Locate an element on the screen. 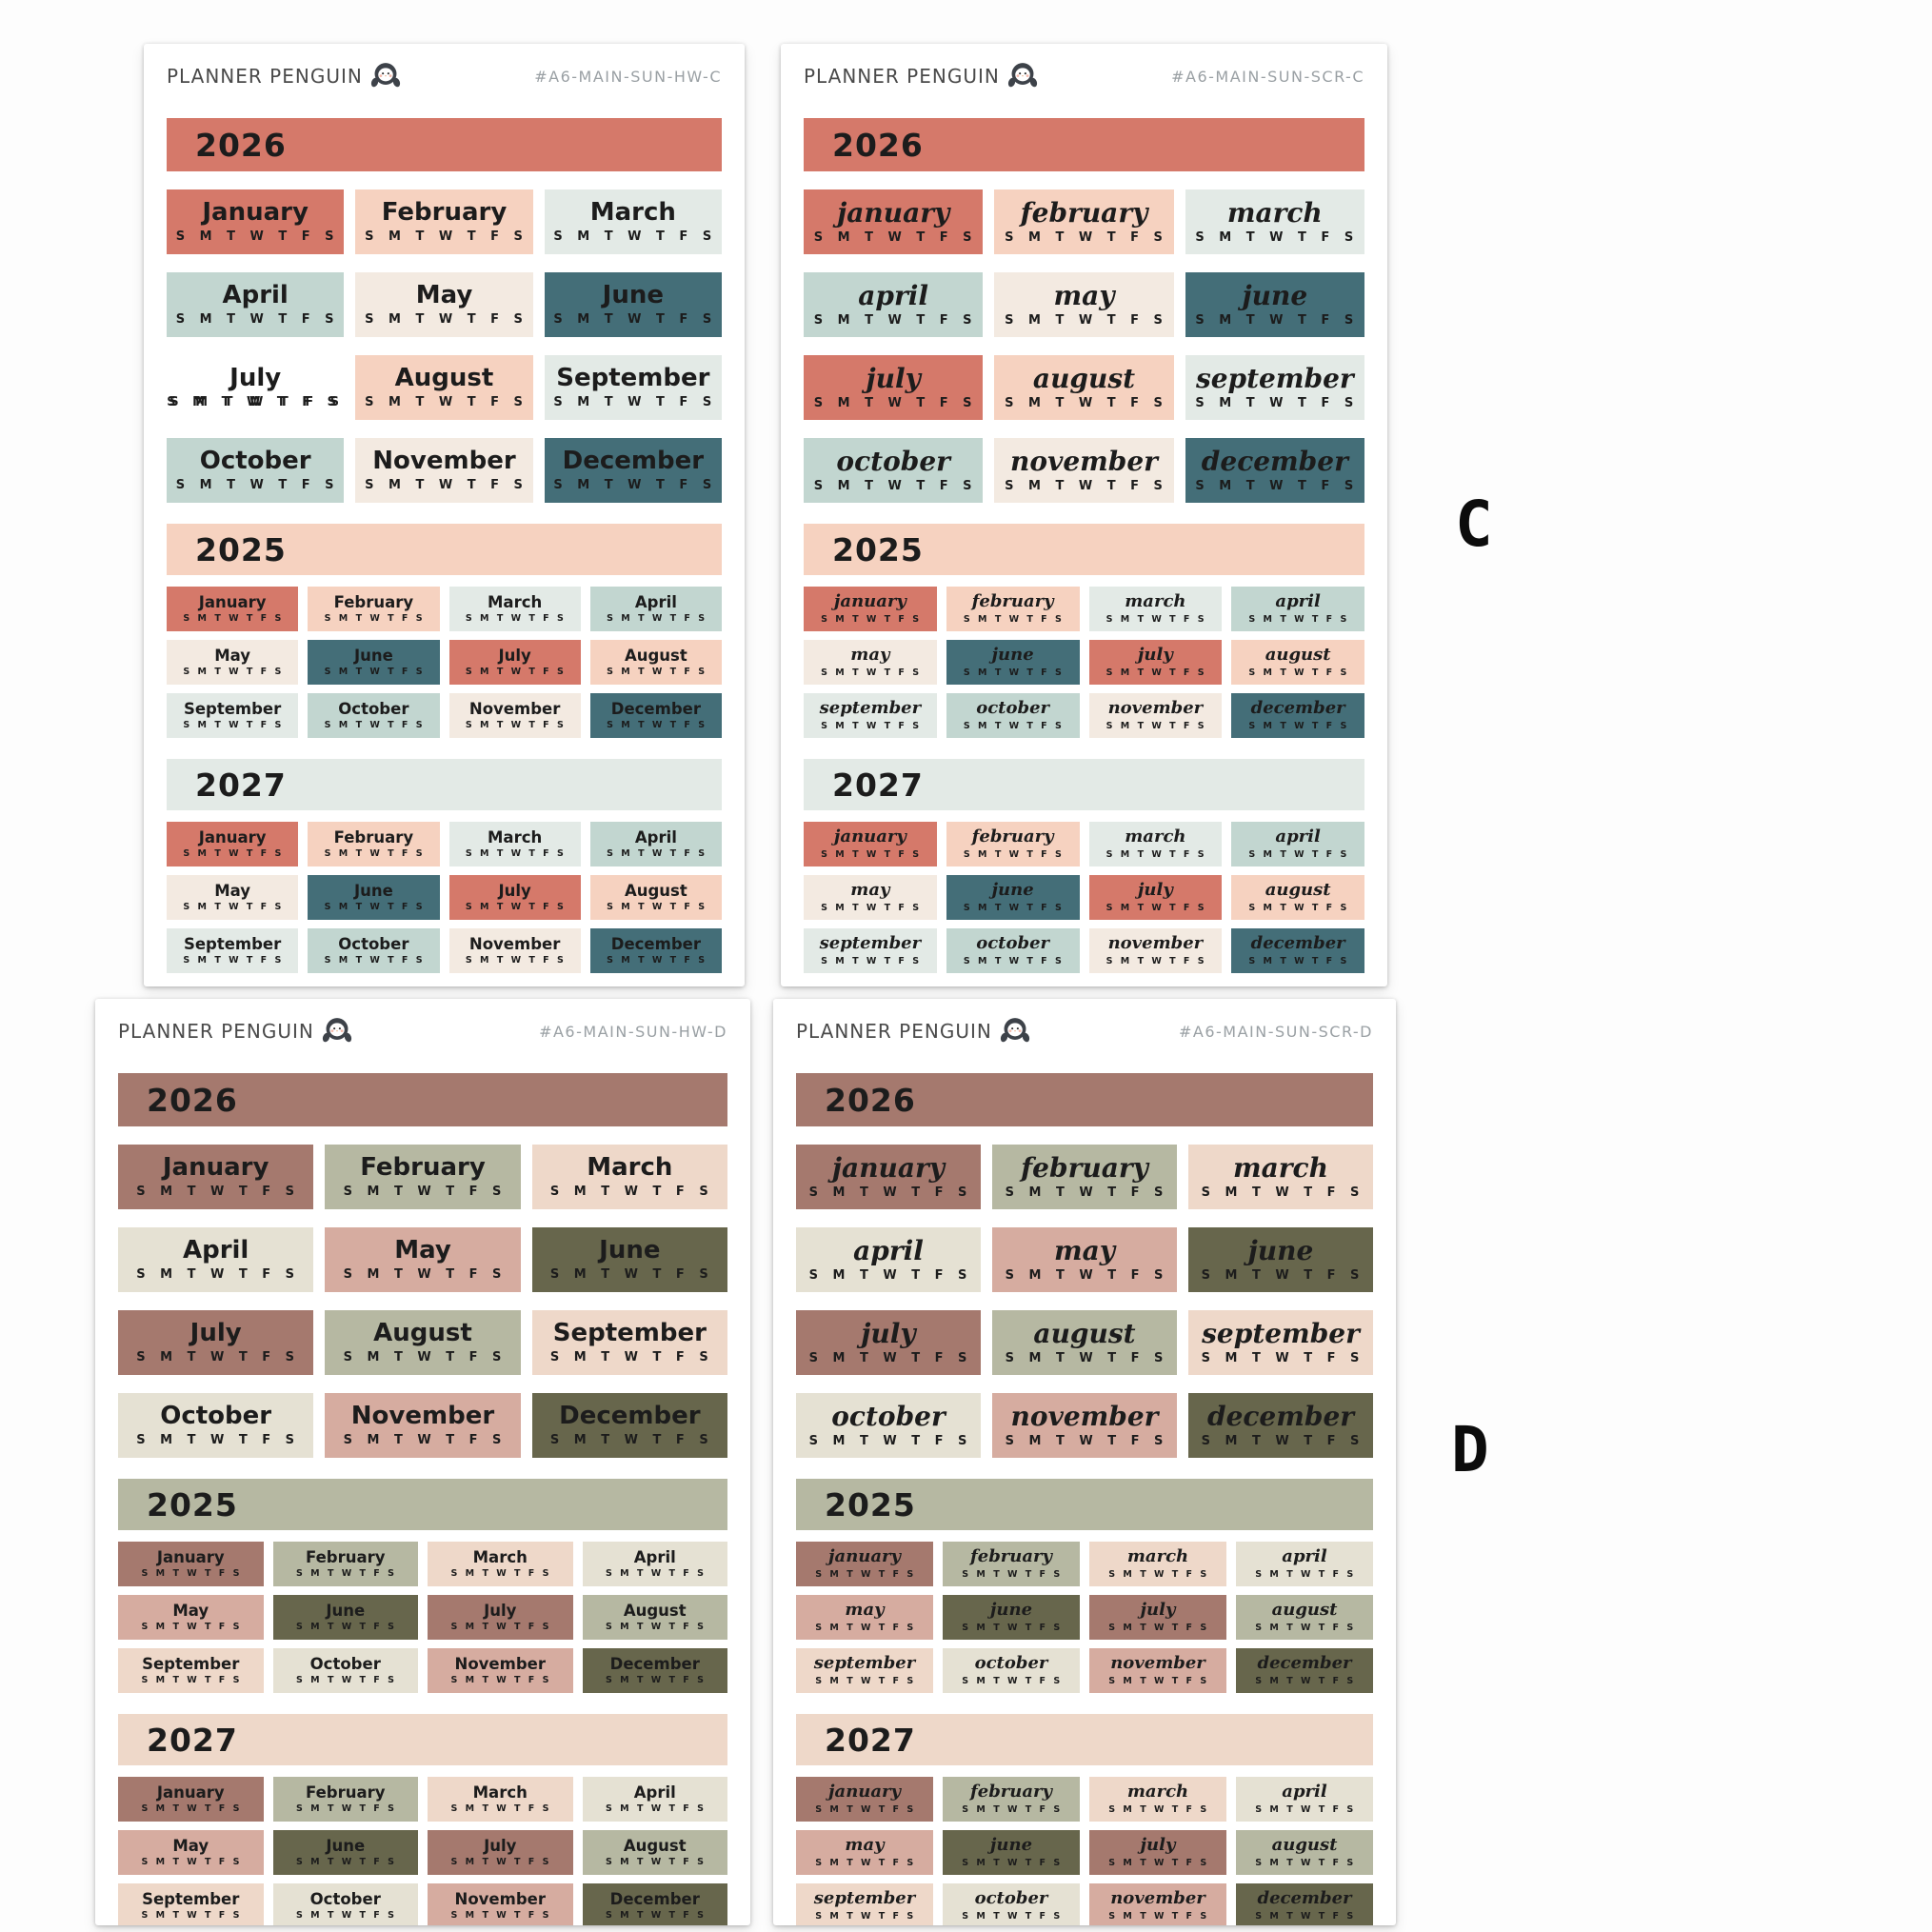 The width and height of the screenshot is (1932, 1932). month-sticker-august-2026: August S M T W T F S is located at coordinates (423, 1342).